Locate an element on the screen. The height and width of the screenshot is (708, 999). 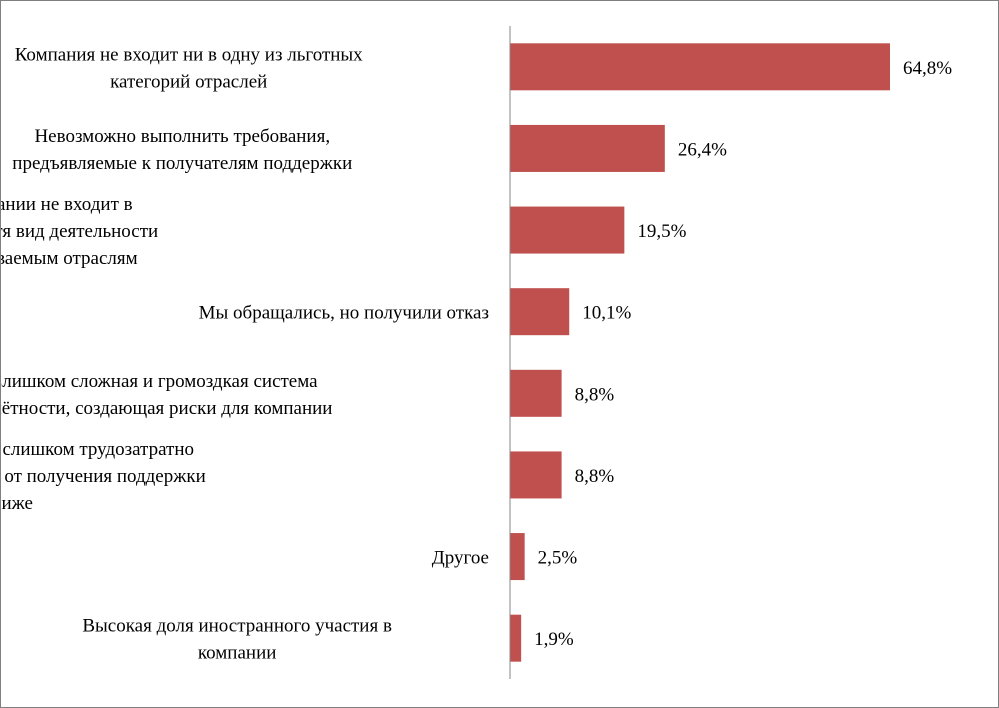
value-label-8: 1,9% is located at coordinates (554, 639).